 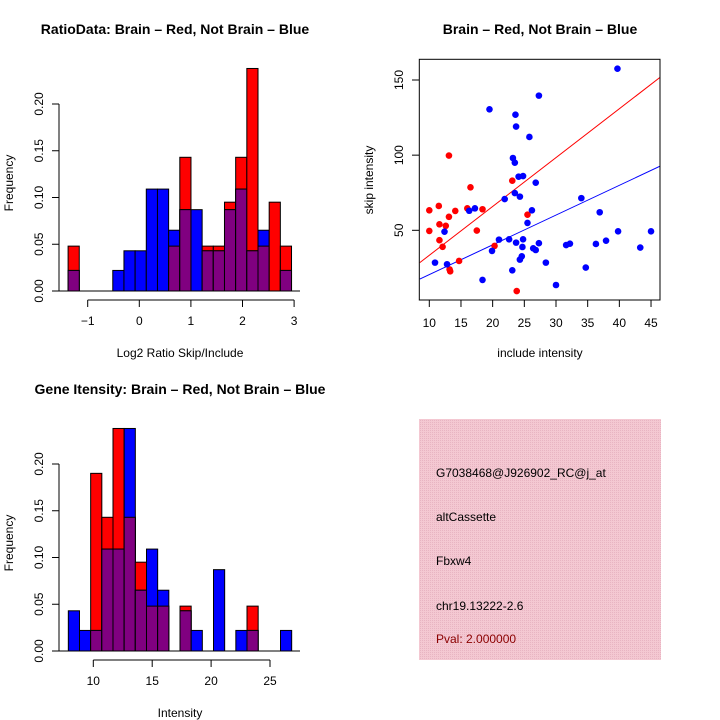 What do you see at coordinates (540, 29) in the screenshot?
I see `chart-title: Brain – Red, Not Brain – Blue` at bounding box center [540, 29].